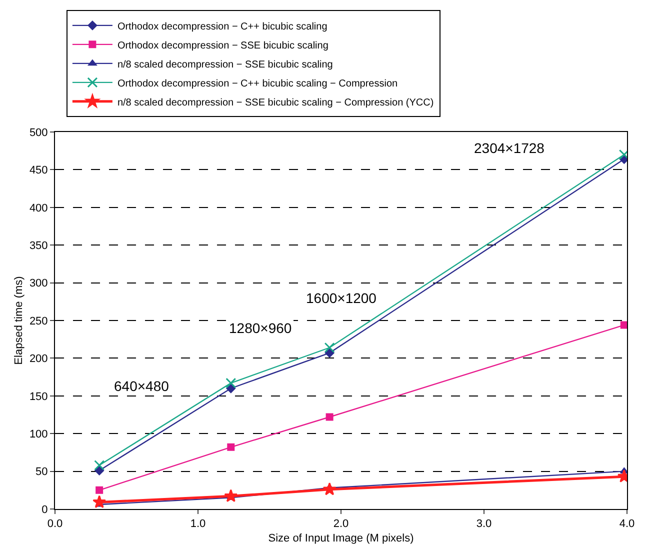  What do you see at coordinates (484, 524) in the screenshot?
I see `x-tick-label: 3.0` at bounding box center [484, 524].